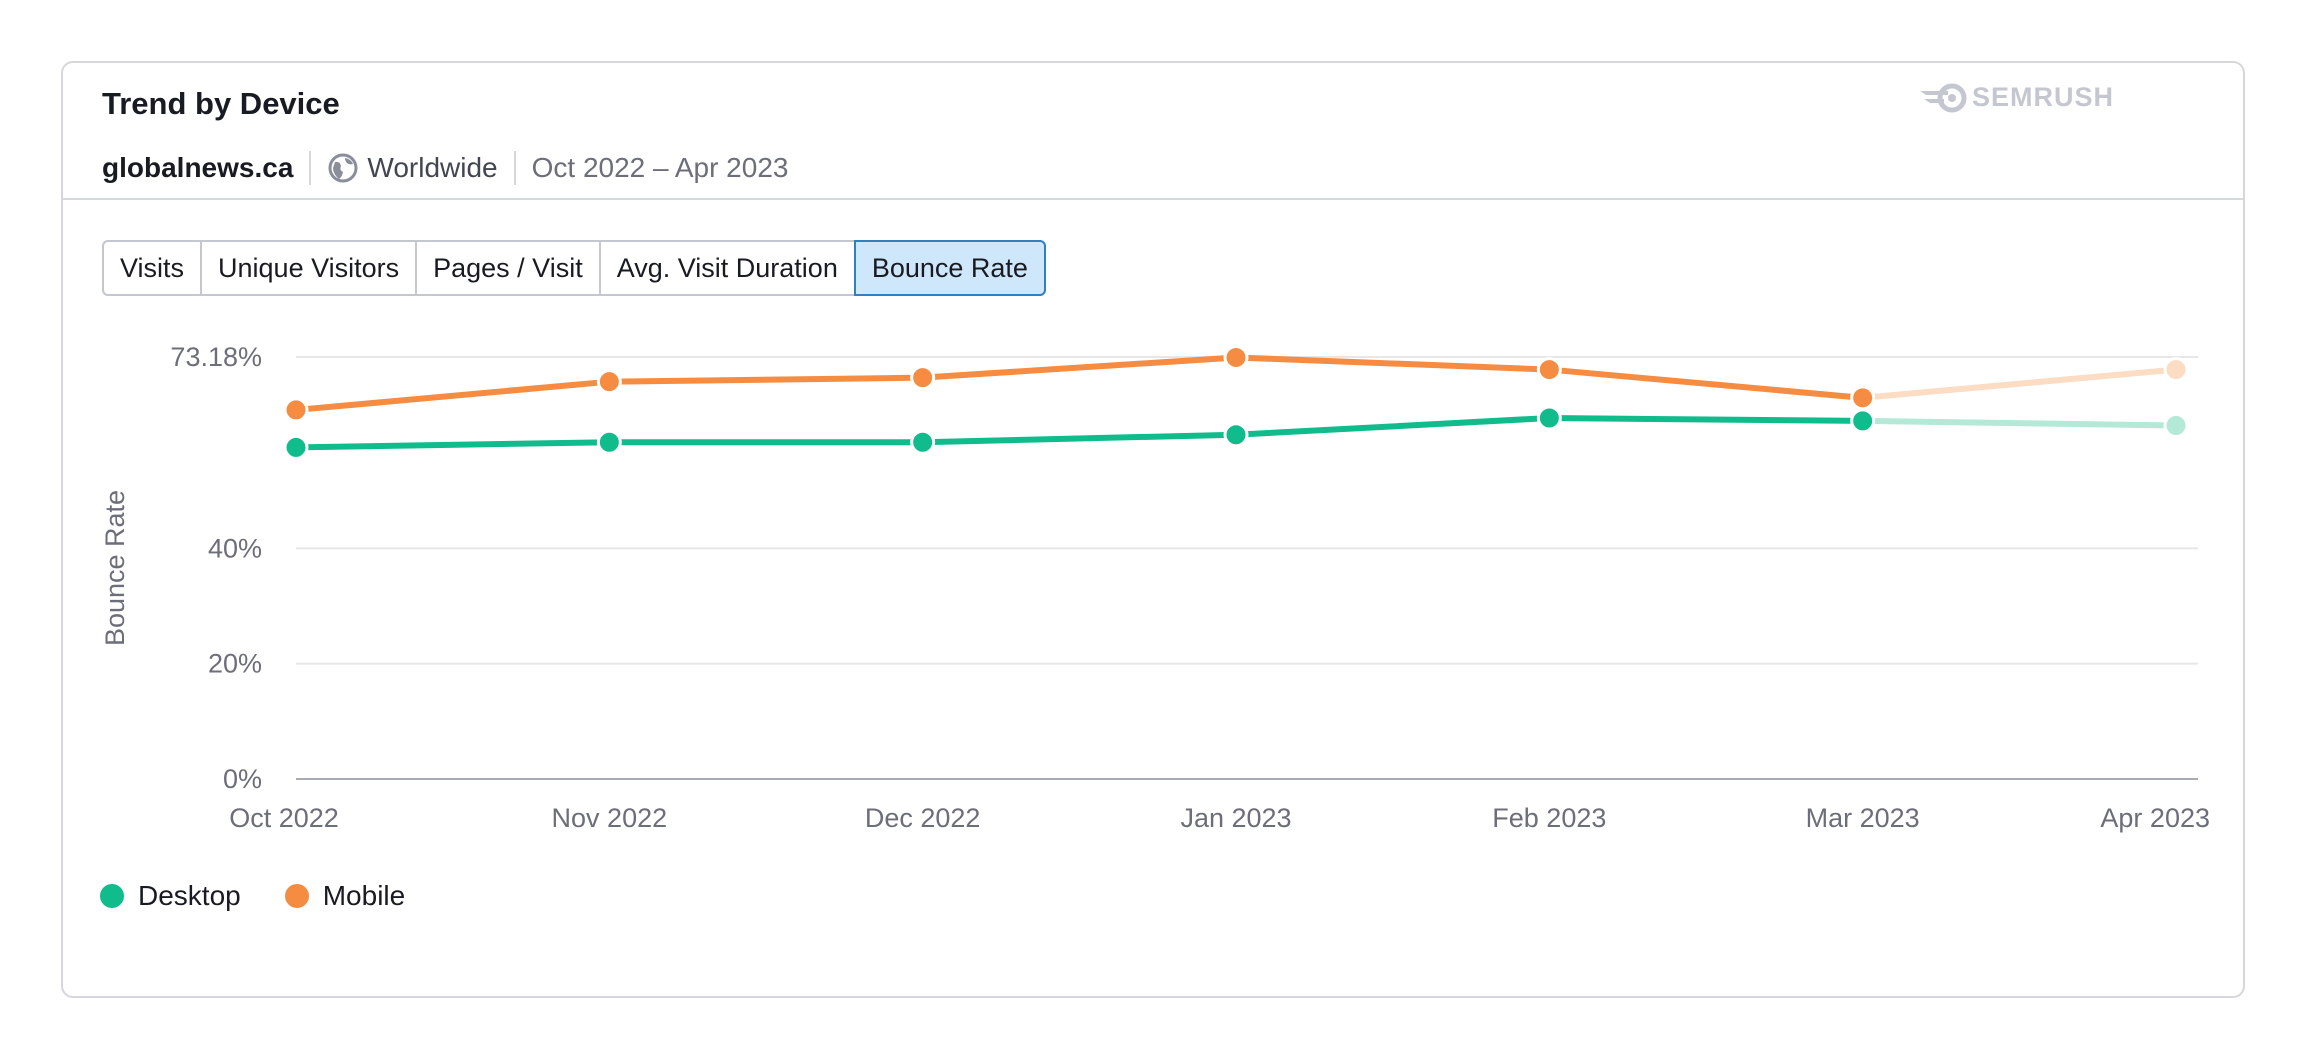  What do you see at coordinates (309, 268) in the screenshot?
I see `tab-unique-visitors: Unique Visitors` at bounding box center [309, 268].